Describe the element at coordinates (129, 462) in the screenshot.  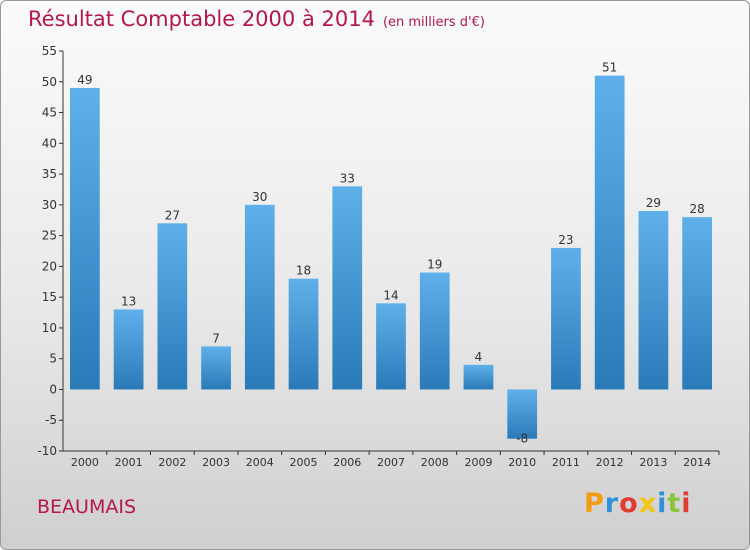
I see `x-tick-label: 2001` at that location.